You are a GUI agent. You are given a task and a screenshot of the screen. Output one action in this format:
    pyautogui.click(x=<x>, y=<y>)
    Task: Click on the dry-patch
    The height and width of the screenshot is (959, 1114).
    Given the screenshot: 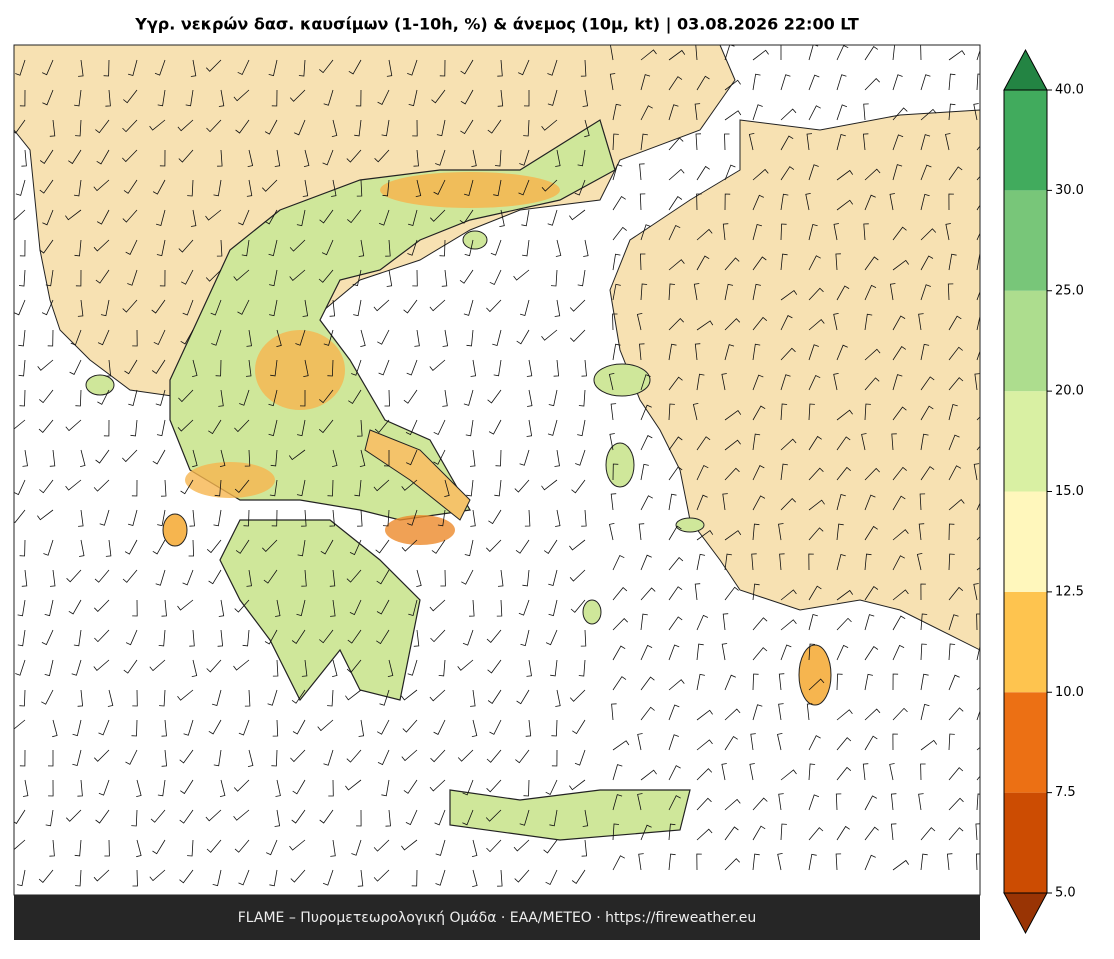 What is the action you would take?
    pyautogui.click(x=300, y=370)
    